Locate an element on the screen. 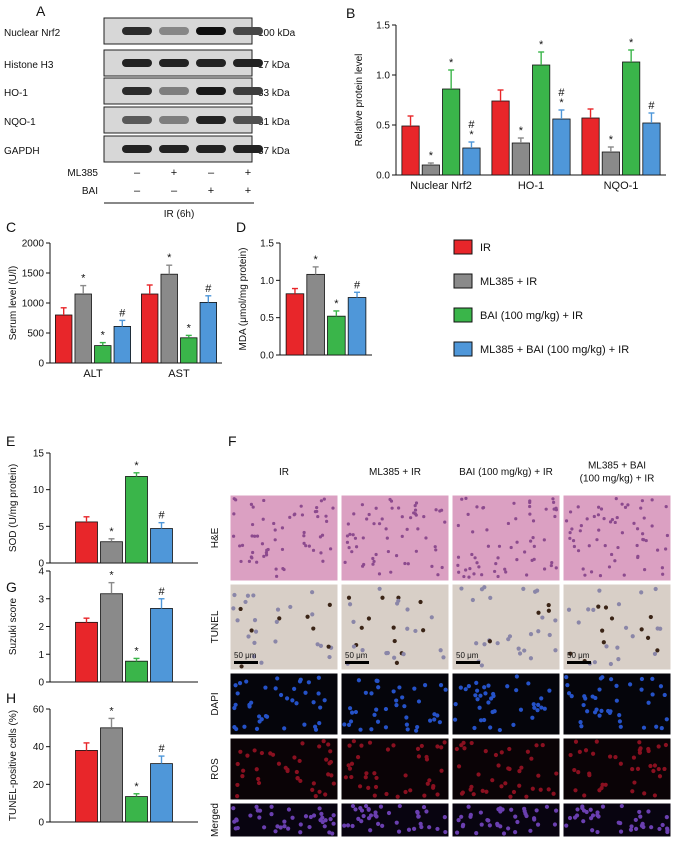  x-tick-label: Nuclear Nrf2 is located at coordinates (441, 186).